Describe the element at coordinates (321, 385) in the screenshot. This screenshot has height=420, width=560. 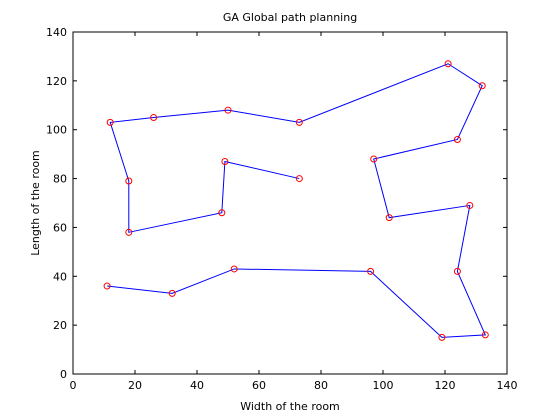
I see `x-tick-label: 80` at that location.